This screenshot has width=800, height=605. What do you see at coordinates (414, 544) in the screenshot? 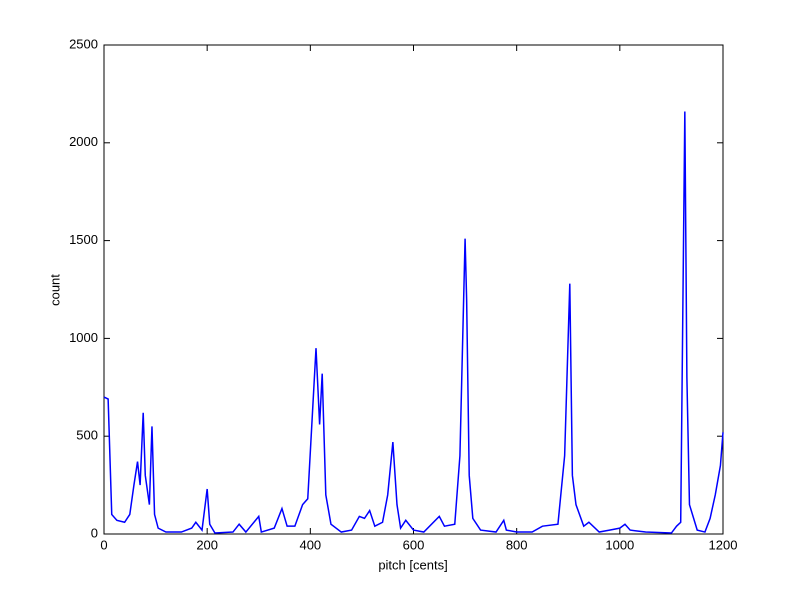
I see `x-tick-label: 600` at bounding box center [414, 544].